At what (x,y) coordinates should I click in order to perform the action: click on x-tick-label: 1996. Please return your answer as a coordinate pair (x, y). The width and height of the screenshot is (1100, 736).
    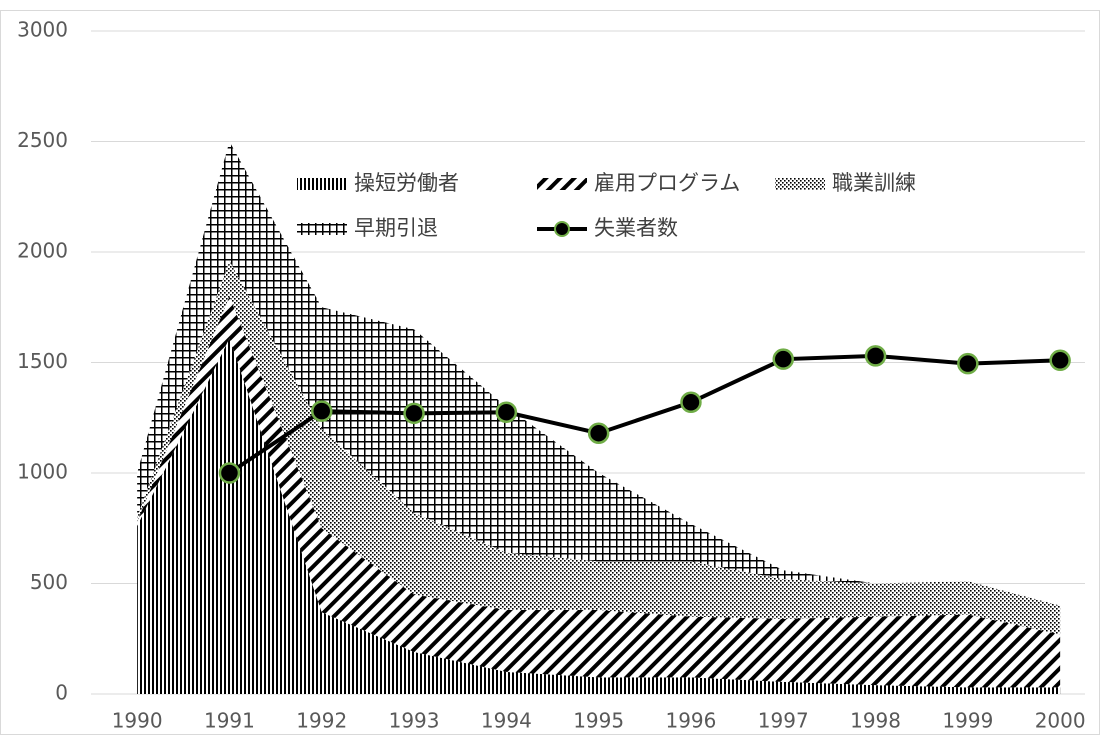
    Looking at the image, I should click on (690, 721).